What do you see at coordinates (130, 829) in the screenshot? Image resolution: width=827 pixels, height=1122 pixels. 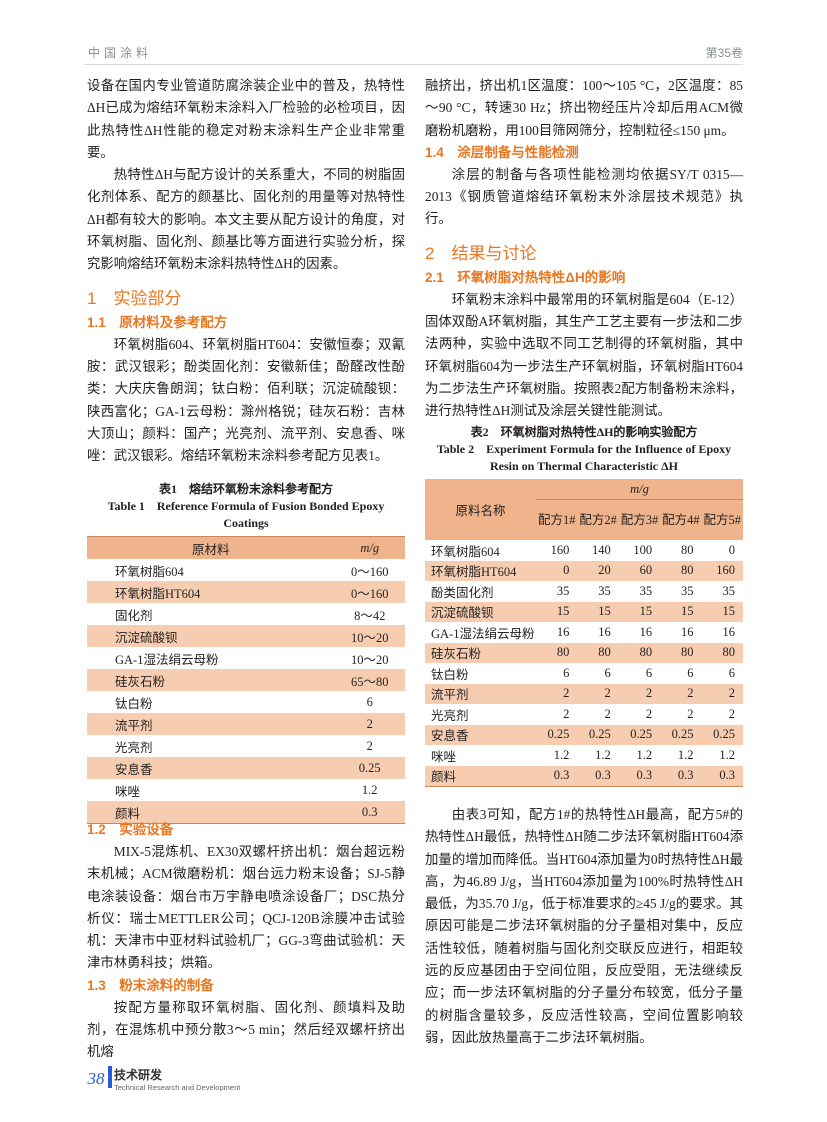 I see `subsection-heading: 1.2 实验设备` at bounding box center [130, 829].